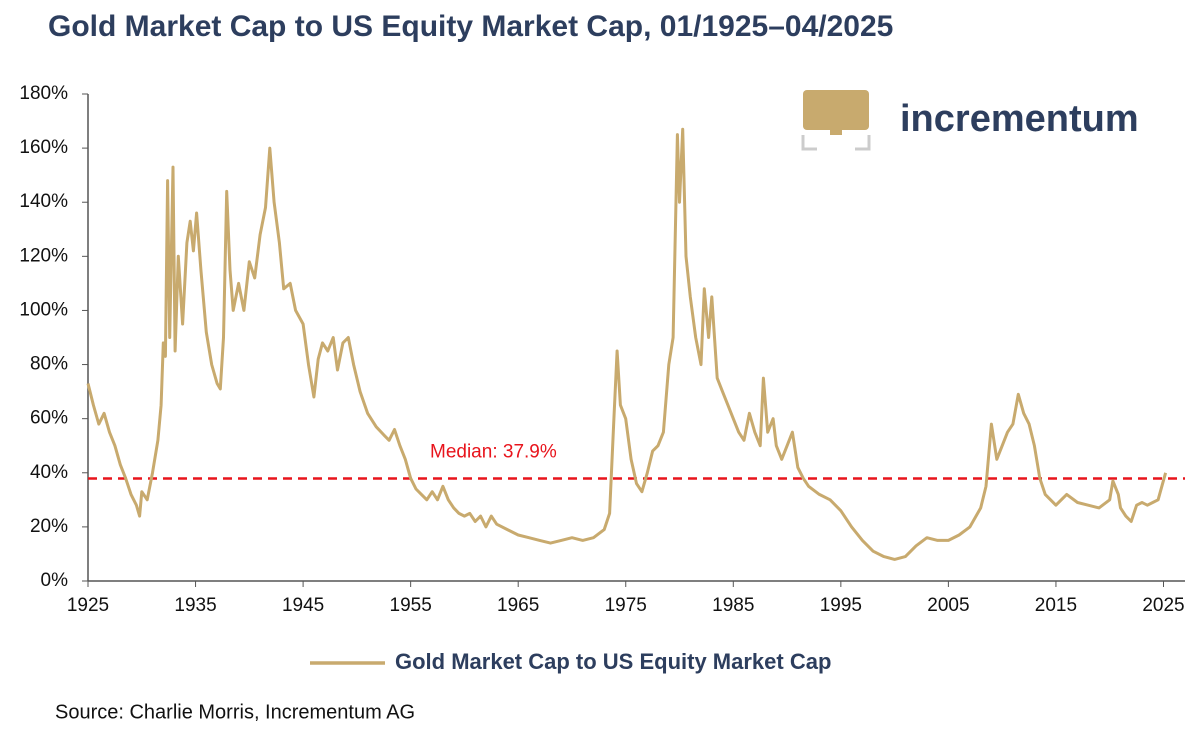 The image size is (1200, 737). I want to click on x-tick-label: 1995, so click(841, 605).